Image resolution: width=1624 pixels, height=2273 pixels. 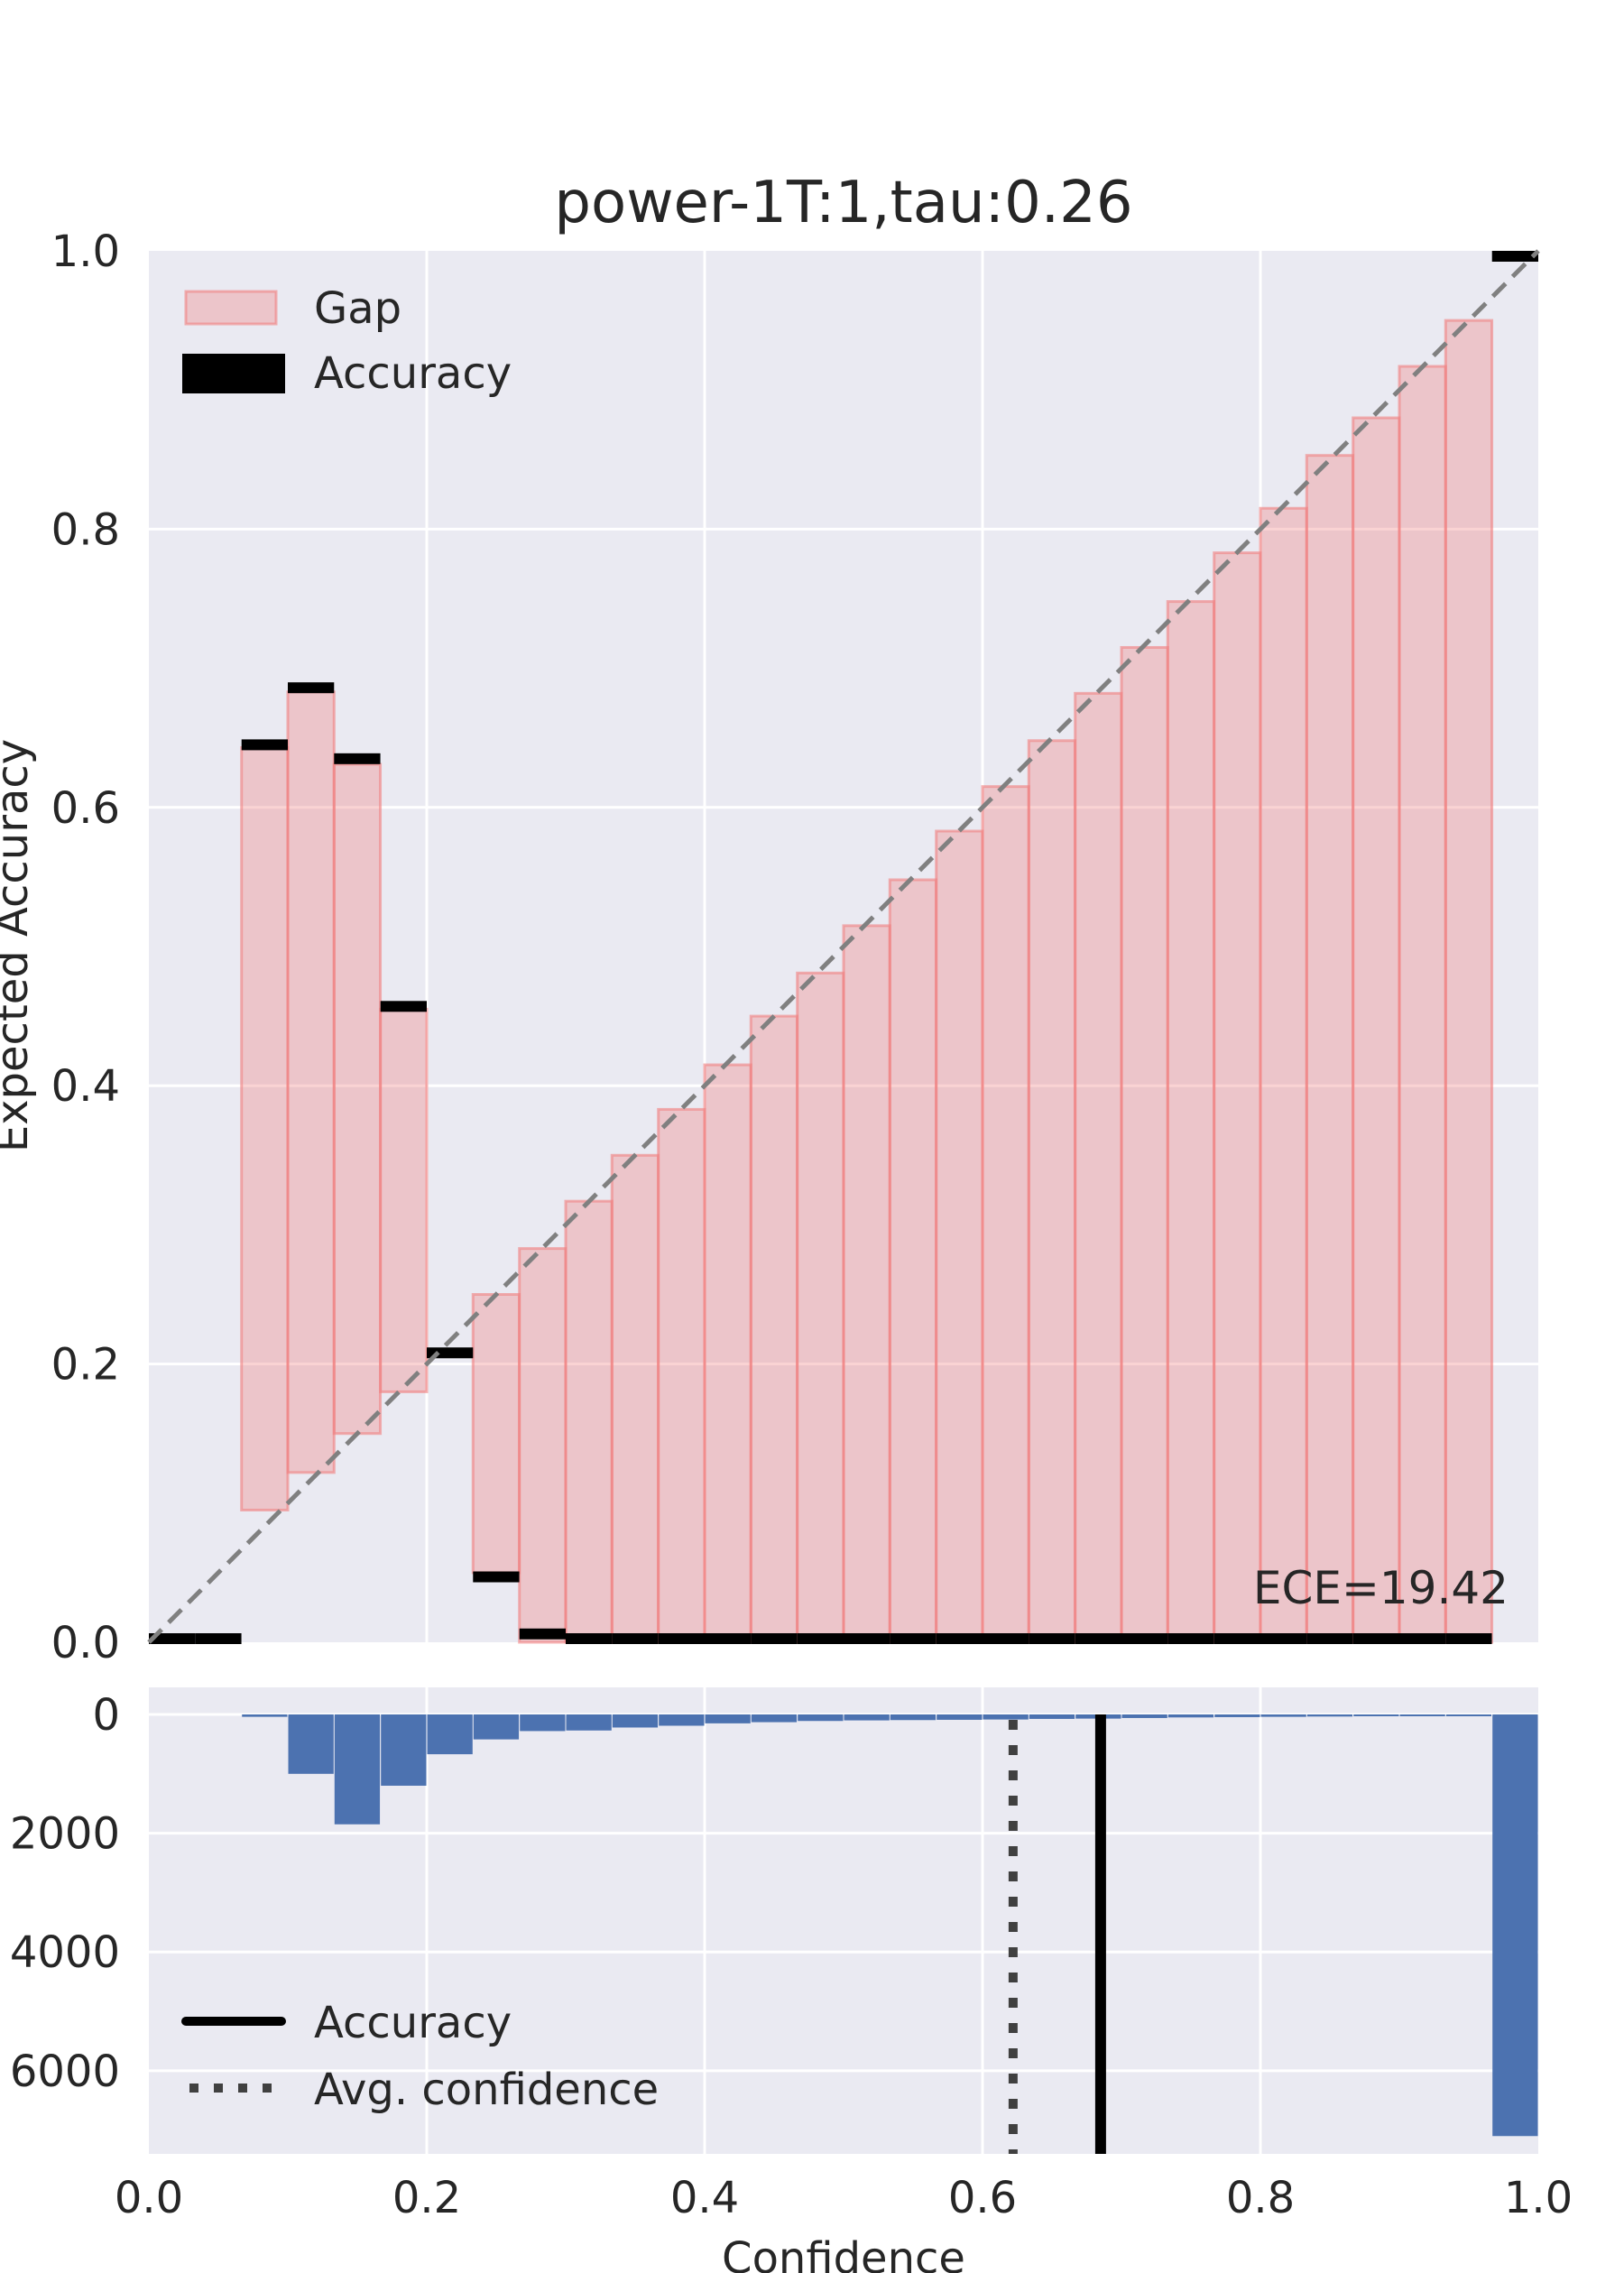 What do you see at coordinates (86, 1365) in the screenshot?
I see `y-tick-label: 0.2` at bounding box center [86, 1365].